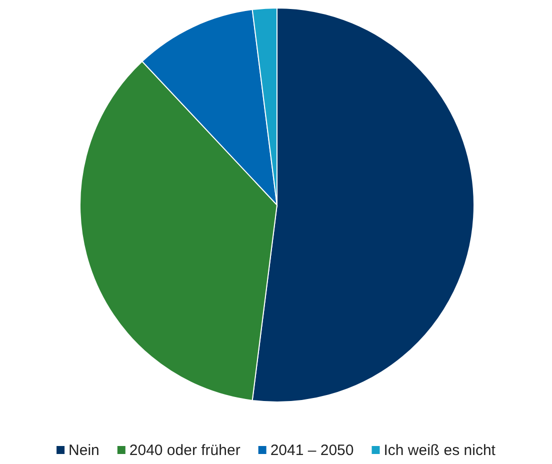 This screenshot has height=464, width=552. What do you see at coordinates (184, 450) in the screenshot?
I see `legend-label: 2040 oder früher` at bounding box center [184, 450].